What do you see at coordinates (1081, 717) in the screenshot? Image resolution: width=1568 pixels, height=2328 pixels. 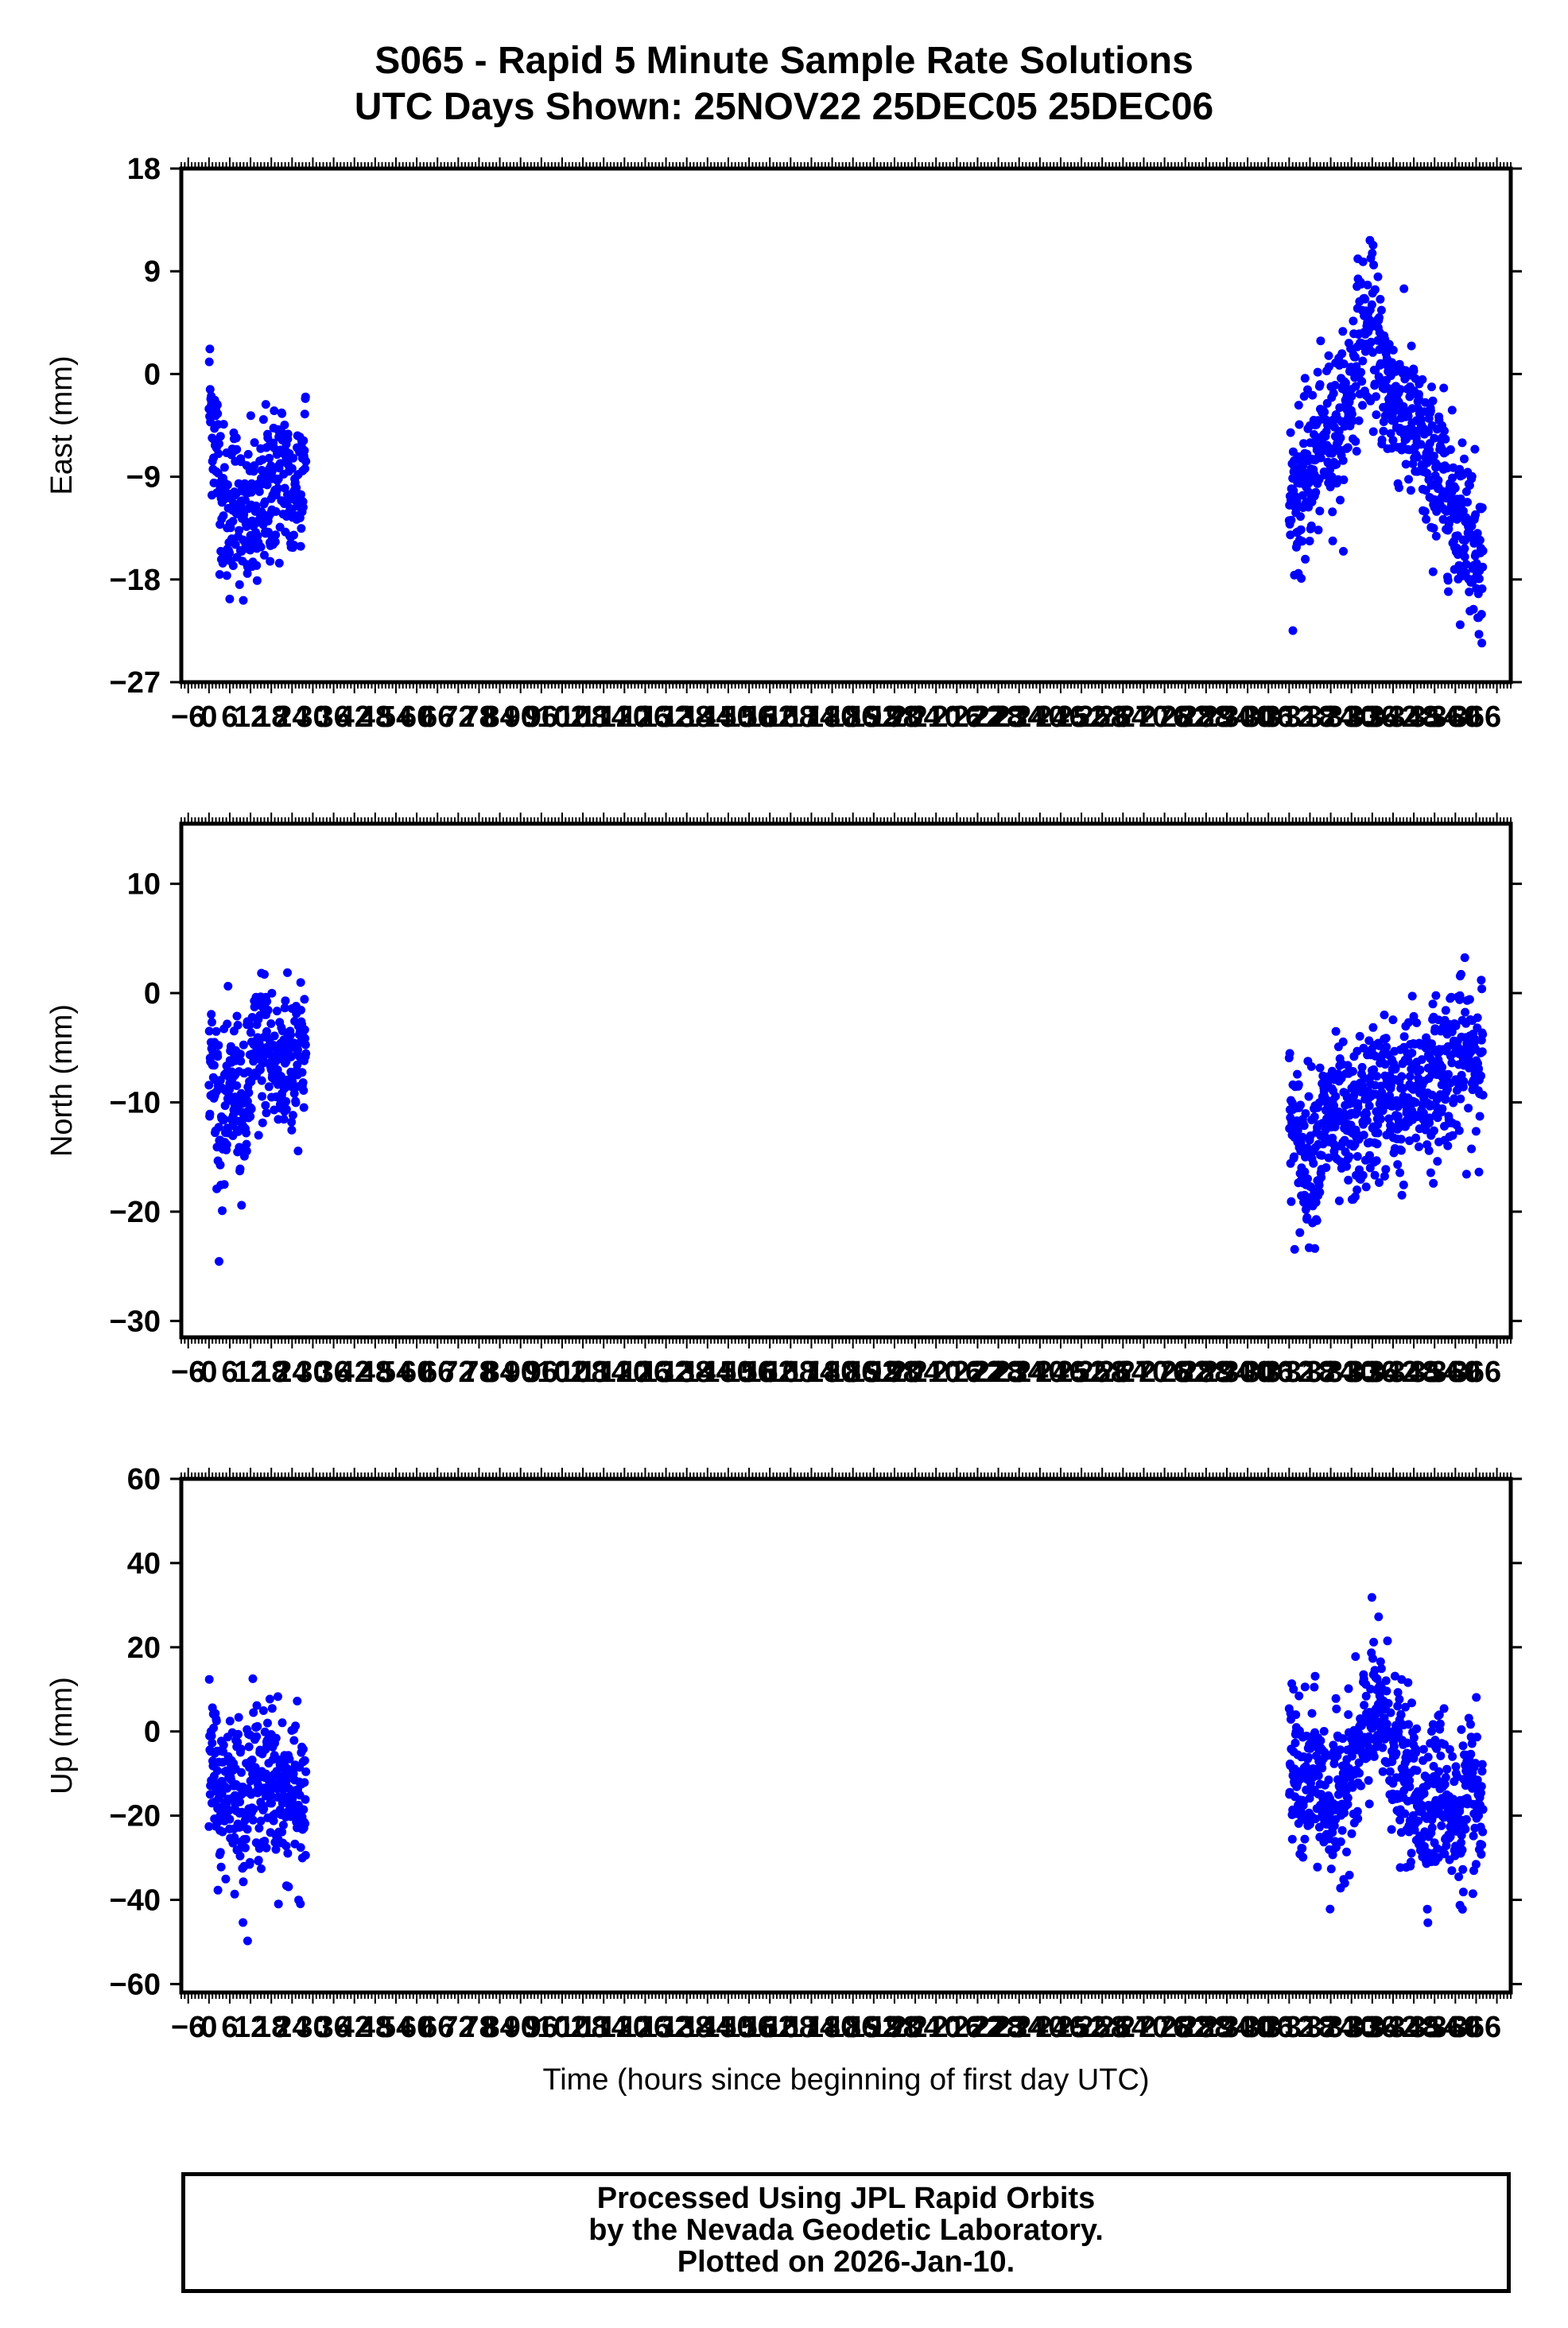 I see `x-tick-label: 252` at bounding box center [1081, 717].